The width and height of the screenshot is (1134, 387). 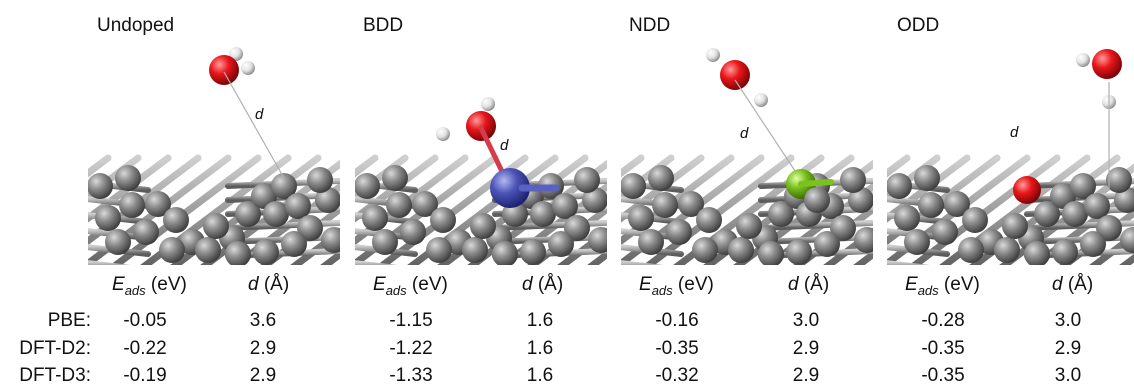 What do you see at coordinates (411, 320) in the screenshot?
I see `energy-value: -1.15` at bounding box center [411, 320].